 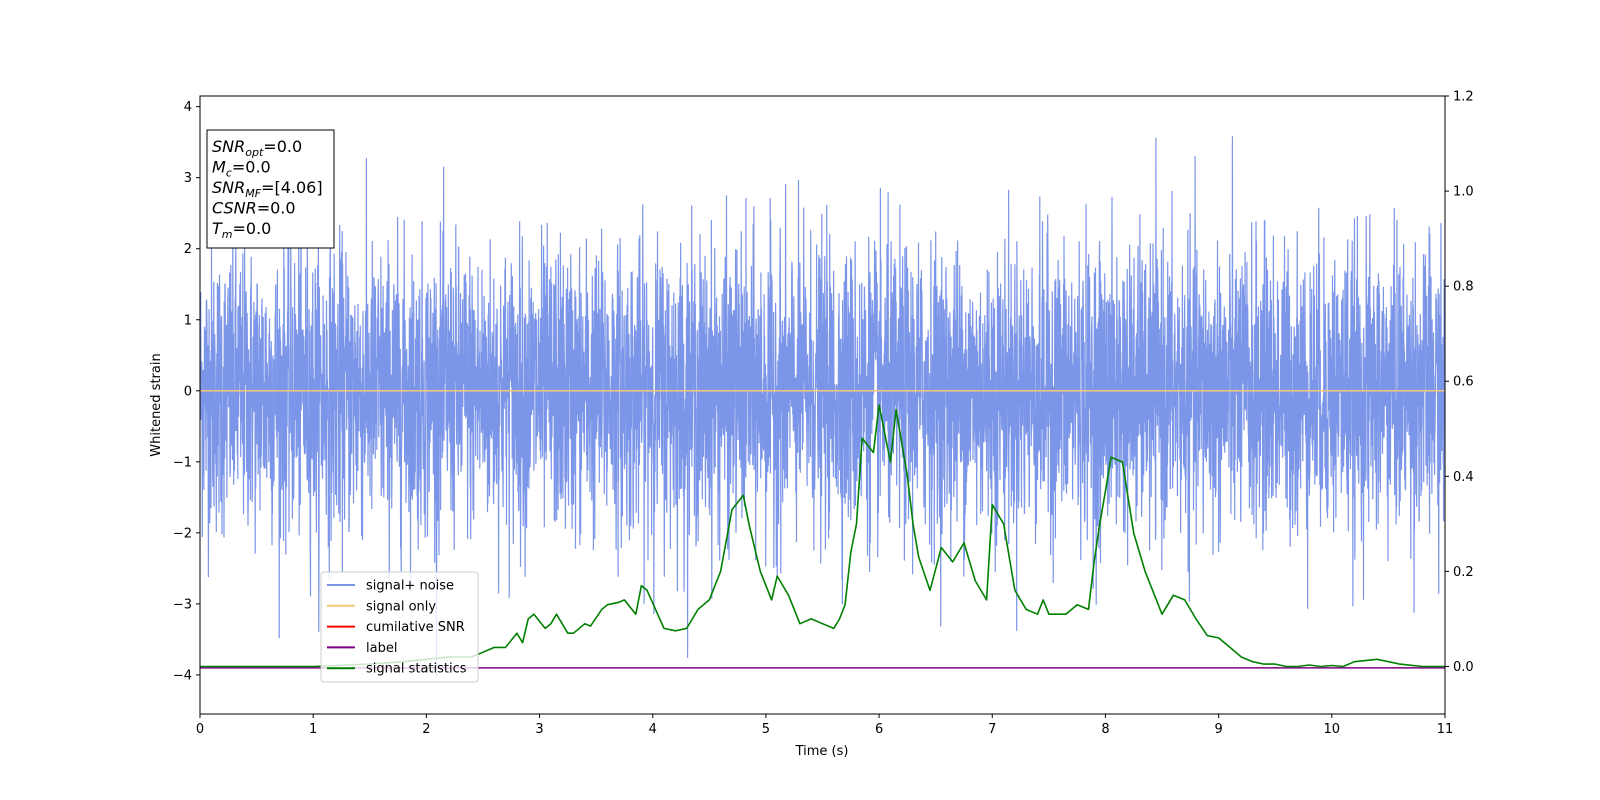 I want to click on y-left-tick-label: 2, so click(x=188, y=249).